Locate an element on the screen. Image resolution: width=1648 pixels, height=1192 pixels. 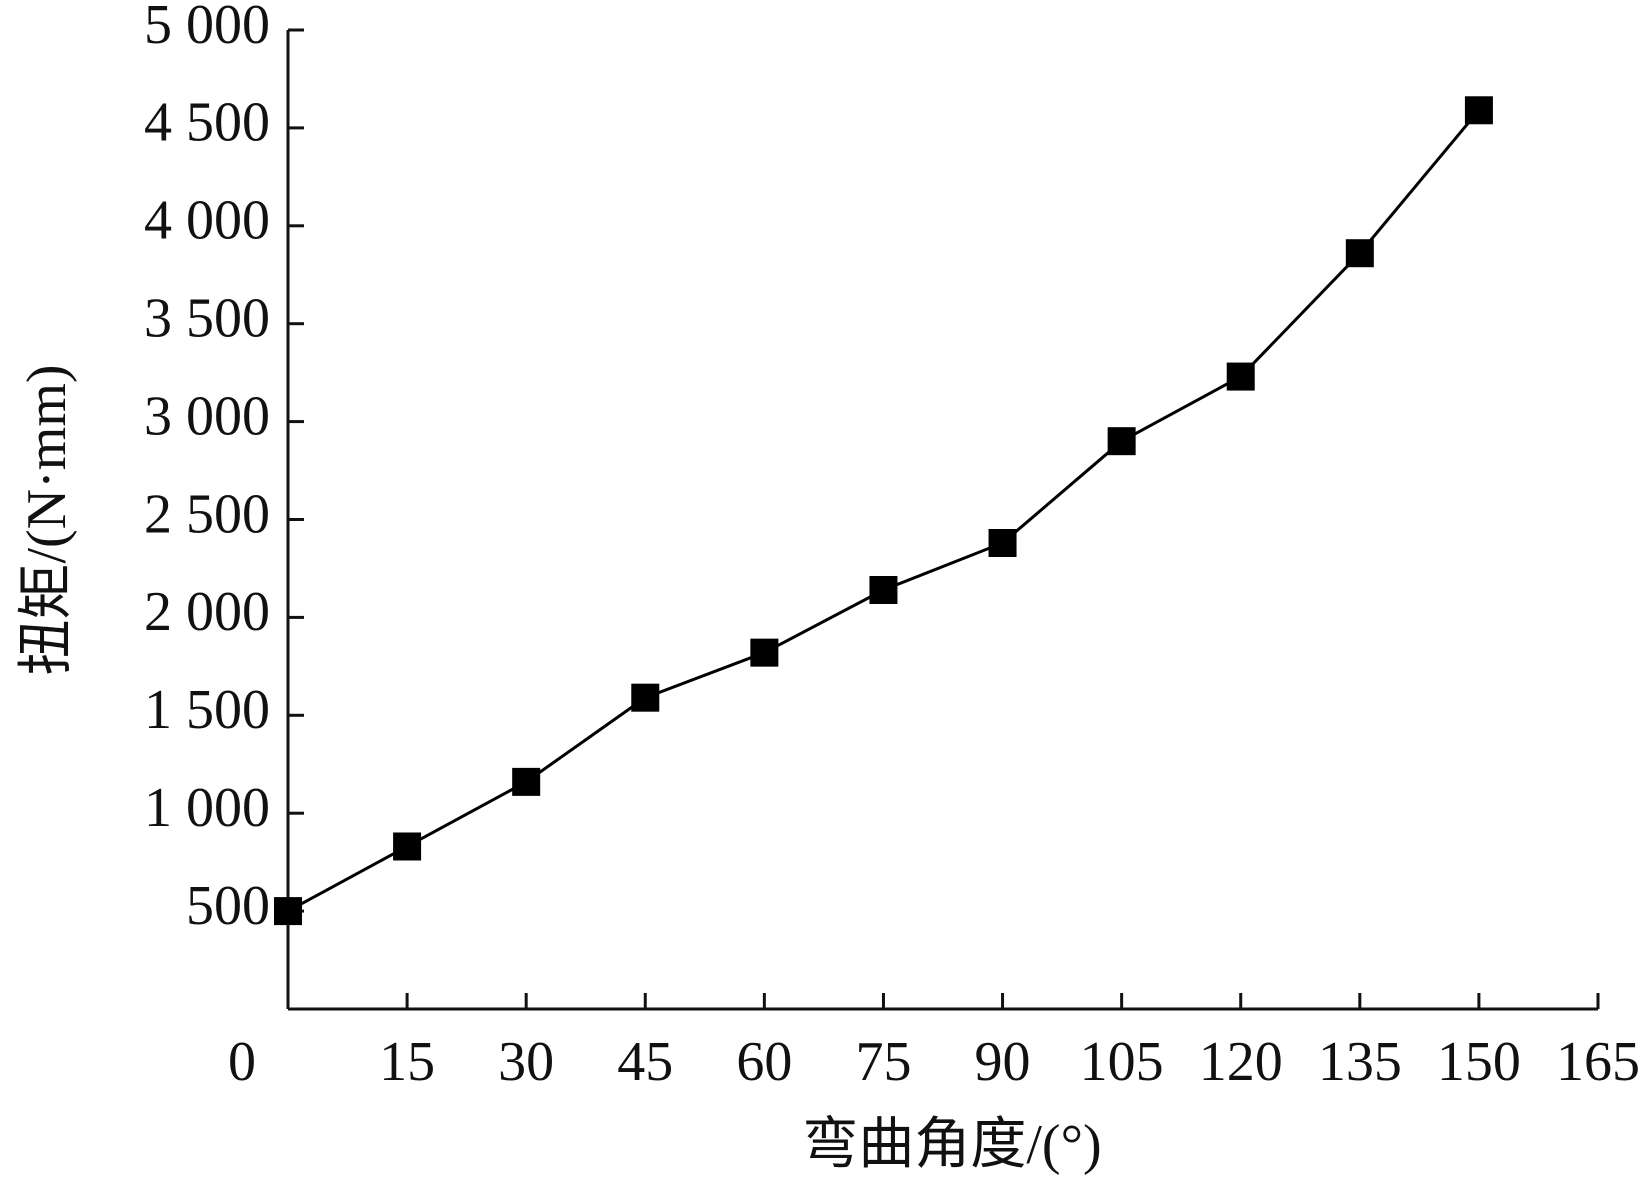
x-tick-label: 30 is located at coordinates (526, 1062).